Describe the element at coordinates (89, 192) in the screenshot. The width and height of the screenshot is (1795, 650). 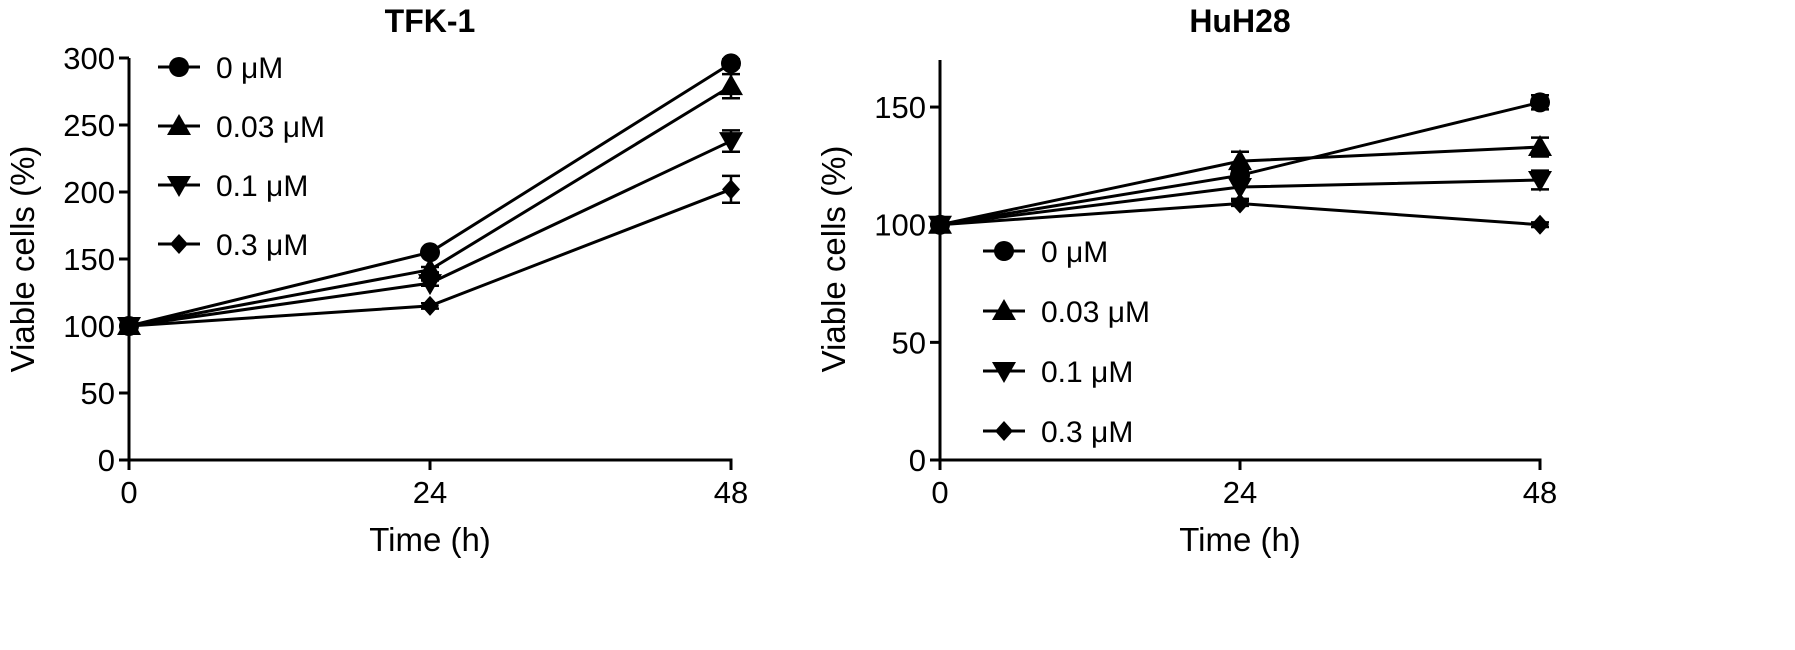
I see `y-tick-label: 200` at that location.